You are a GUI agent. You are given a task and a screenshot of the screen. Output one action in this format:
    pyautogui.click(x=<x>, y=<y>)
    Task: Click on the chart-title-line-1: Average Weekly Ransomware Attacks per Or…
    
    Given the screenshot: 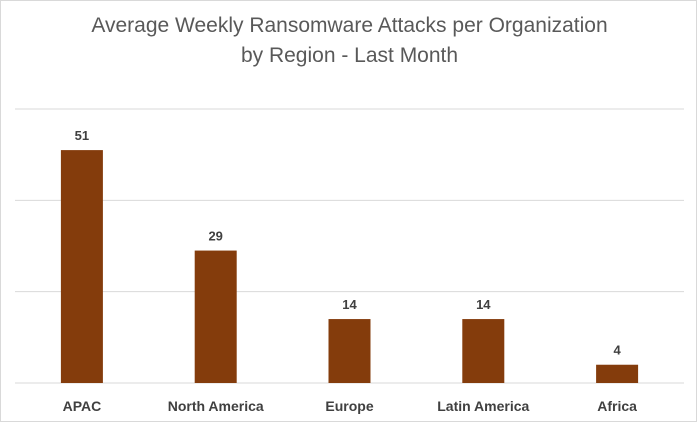 What is the action you would take?
    pyautogui.click(x=349, y=25)
    